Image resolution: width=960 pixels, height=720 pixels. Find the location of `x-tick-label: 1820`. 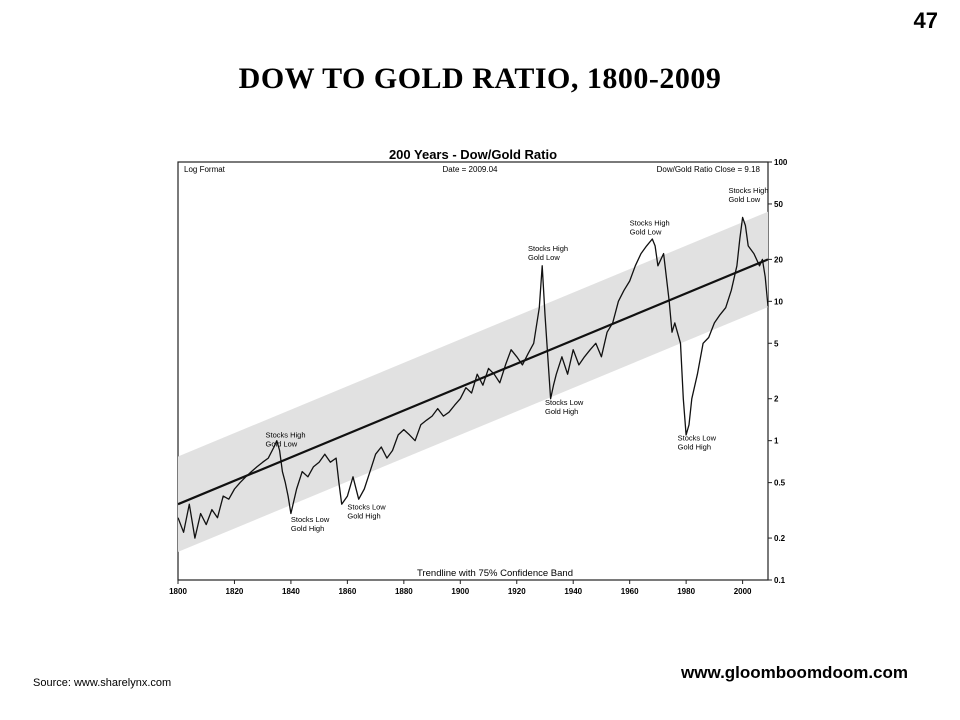

x-tick-label: 1820 is located at coordinates (235, 591).